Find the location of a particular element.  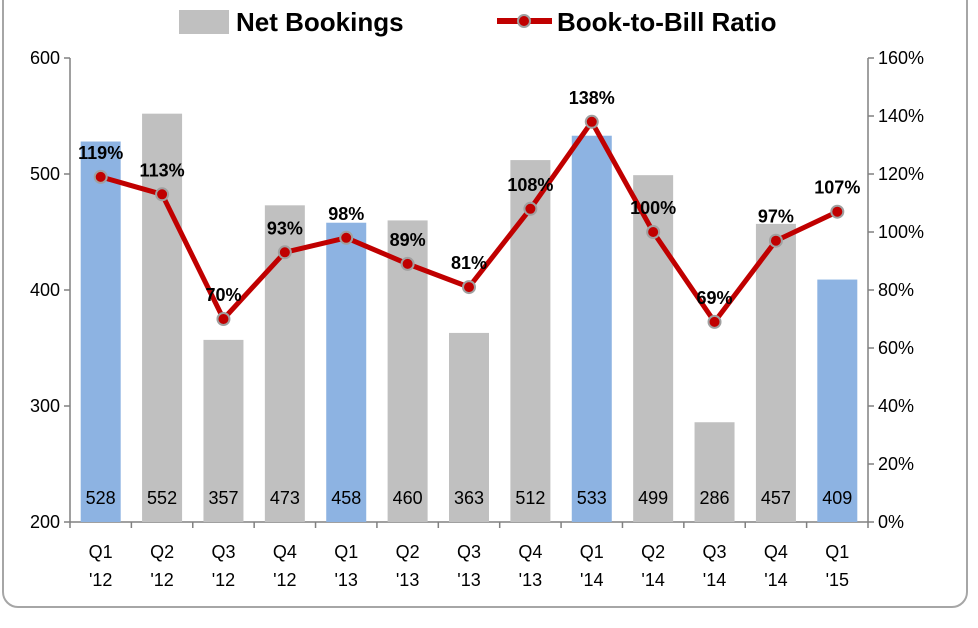

right-tick-label: 80% is located at coordinates (896, 290).